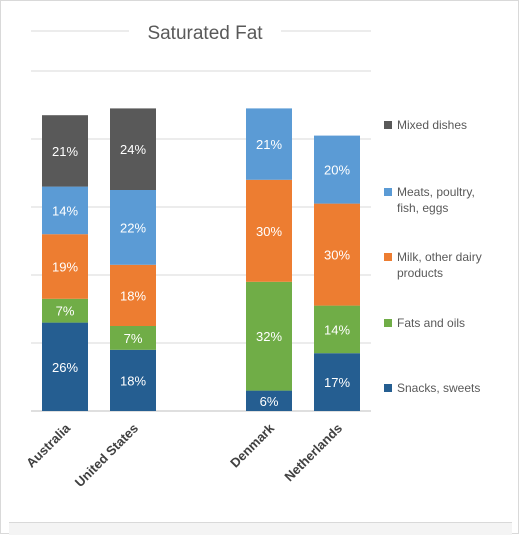  I want to click on bar-denmark-meats-poultry-fish-eggs, so click(269, 144).